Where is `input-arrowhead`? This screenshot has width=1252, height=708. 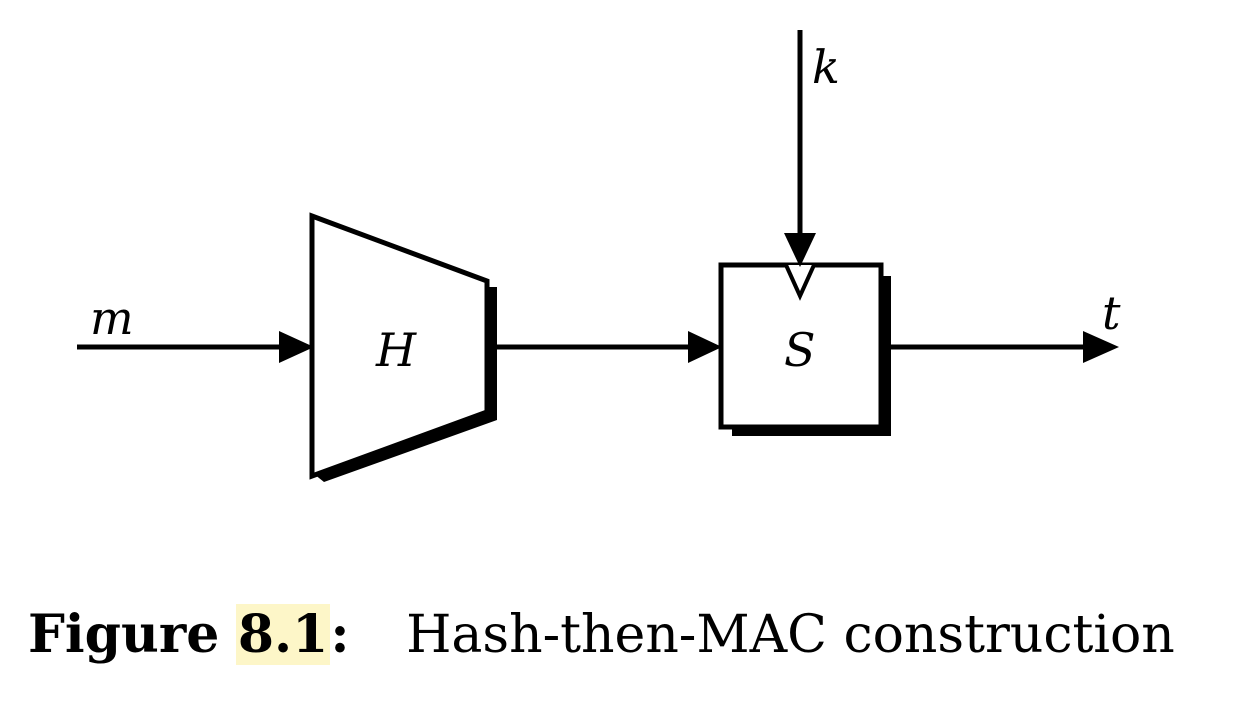 input-arrowhead is located at coordinates (296, 347).